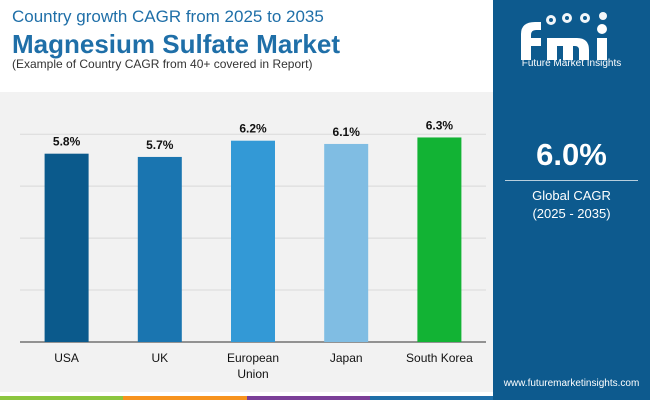 This screenshot has width=650, height=400. Describe the element at coordinates (571, 63) in the screenshot. I see `logo-wordmark: Future Market Insights` at that location.